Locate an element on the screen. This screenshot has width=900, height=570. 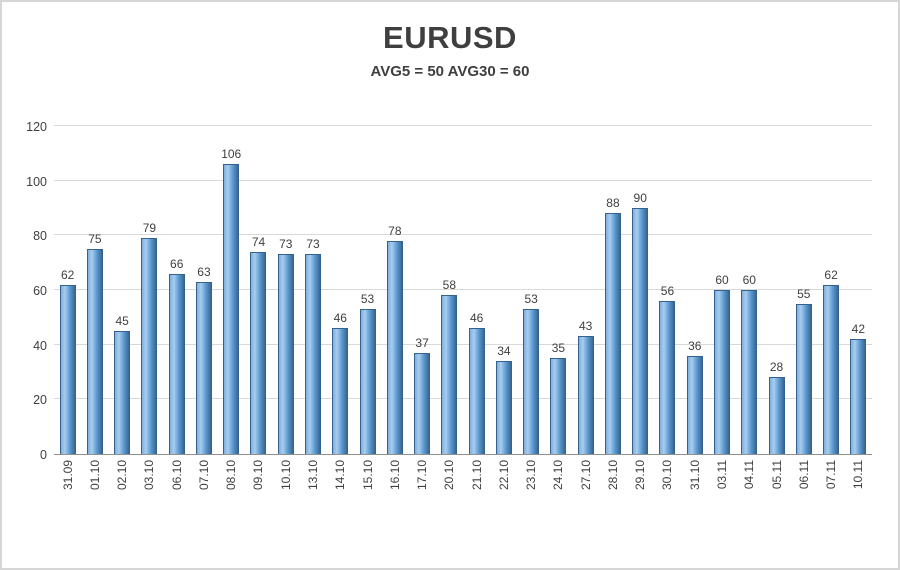
bar-value-label: 35 is located at coordinates (558, 348).